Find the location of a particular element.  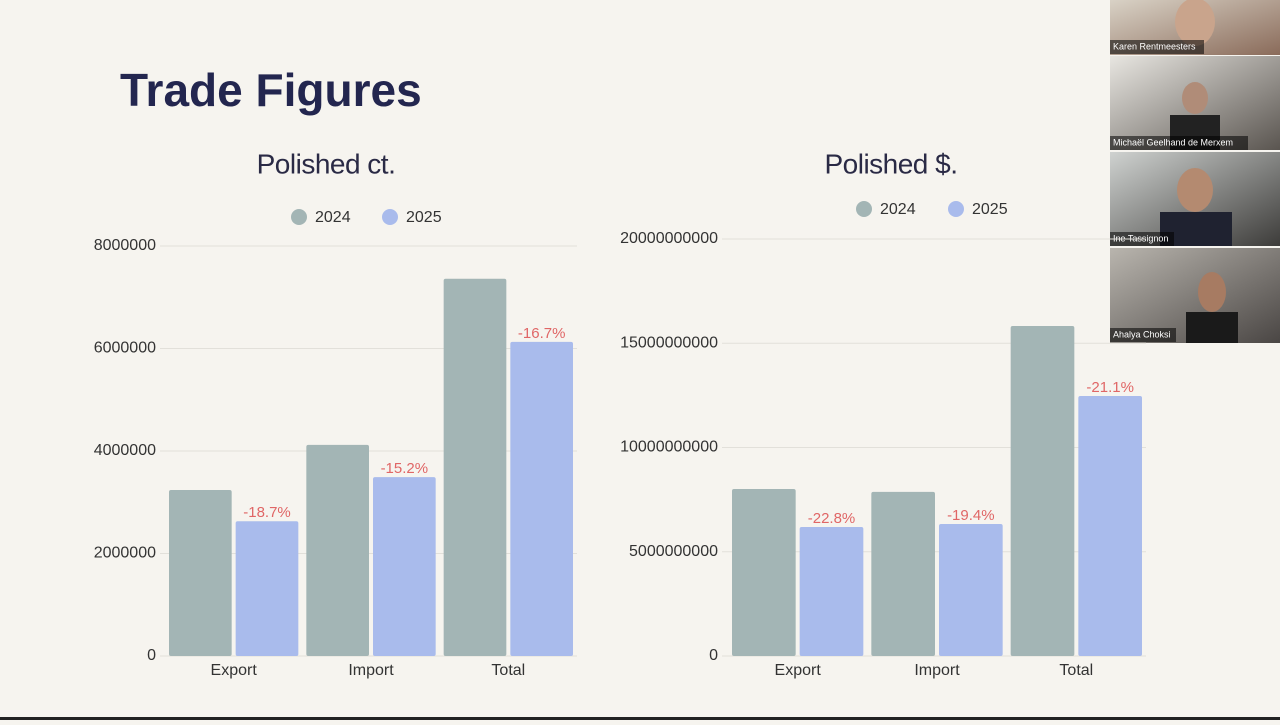

chart-title: Polished ct. is located at coordinates (326, 163).